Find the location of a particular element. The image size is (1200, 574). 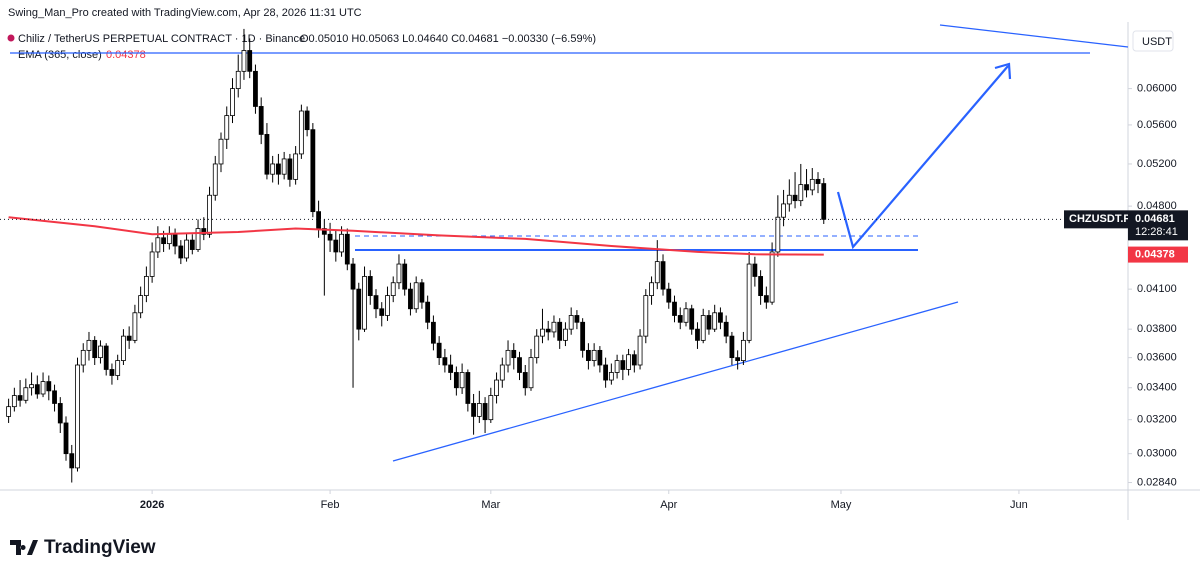

y-tick-label: 0.03200 is located at coordinates (1157, 420).